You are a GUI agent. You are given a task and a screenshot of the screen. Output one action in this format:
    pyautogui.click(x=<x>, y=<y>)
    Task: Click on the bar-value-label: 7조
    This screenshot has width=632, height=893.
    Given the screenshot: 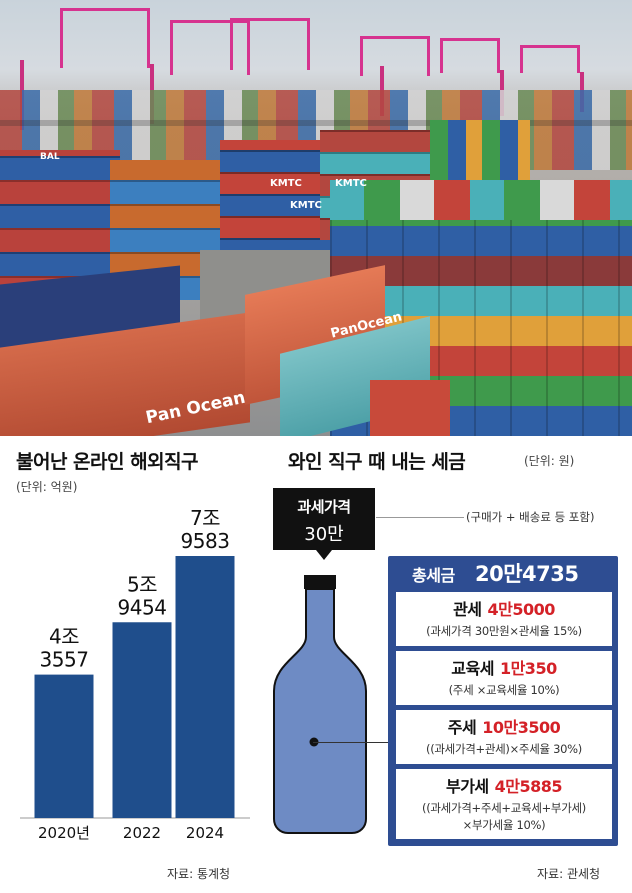 What is the action you would take?
    pyautogui.click(x=205, y=518)
    